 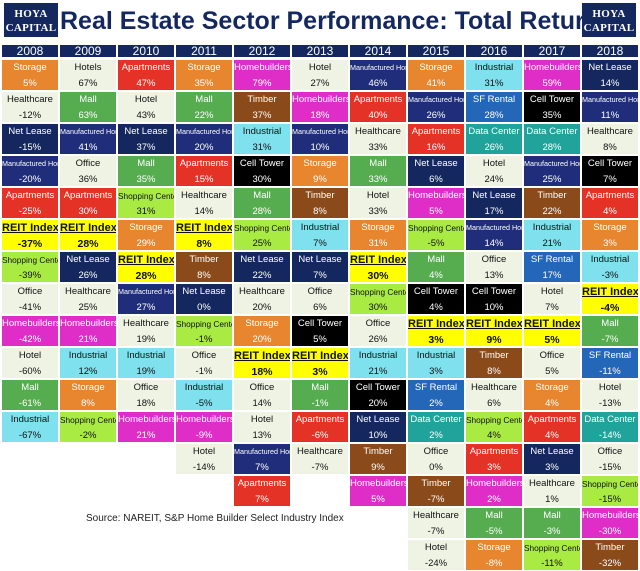 I want to click on return-value: 25%, so click(x=262, y=243).